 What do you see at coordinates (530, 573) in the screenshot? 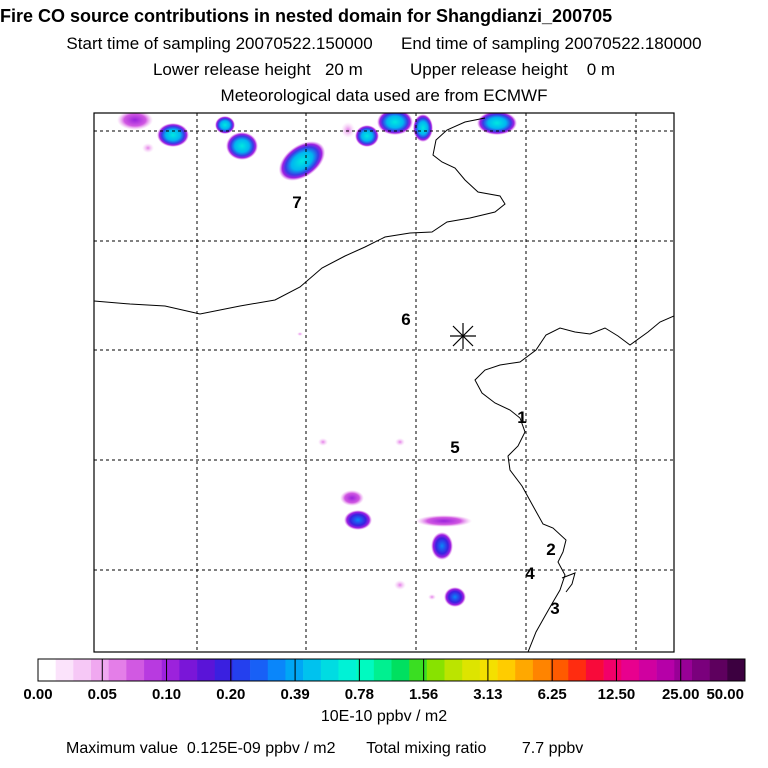
I see `region-label-4: 4` at bounding box center [530, 573].